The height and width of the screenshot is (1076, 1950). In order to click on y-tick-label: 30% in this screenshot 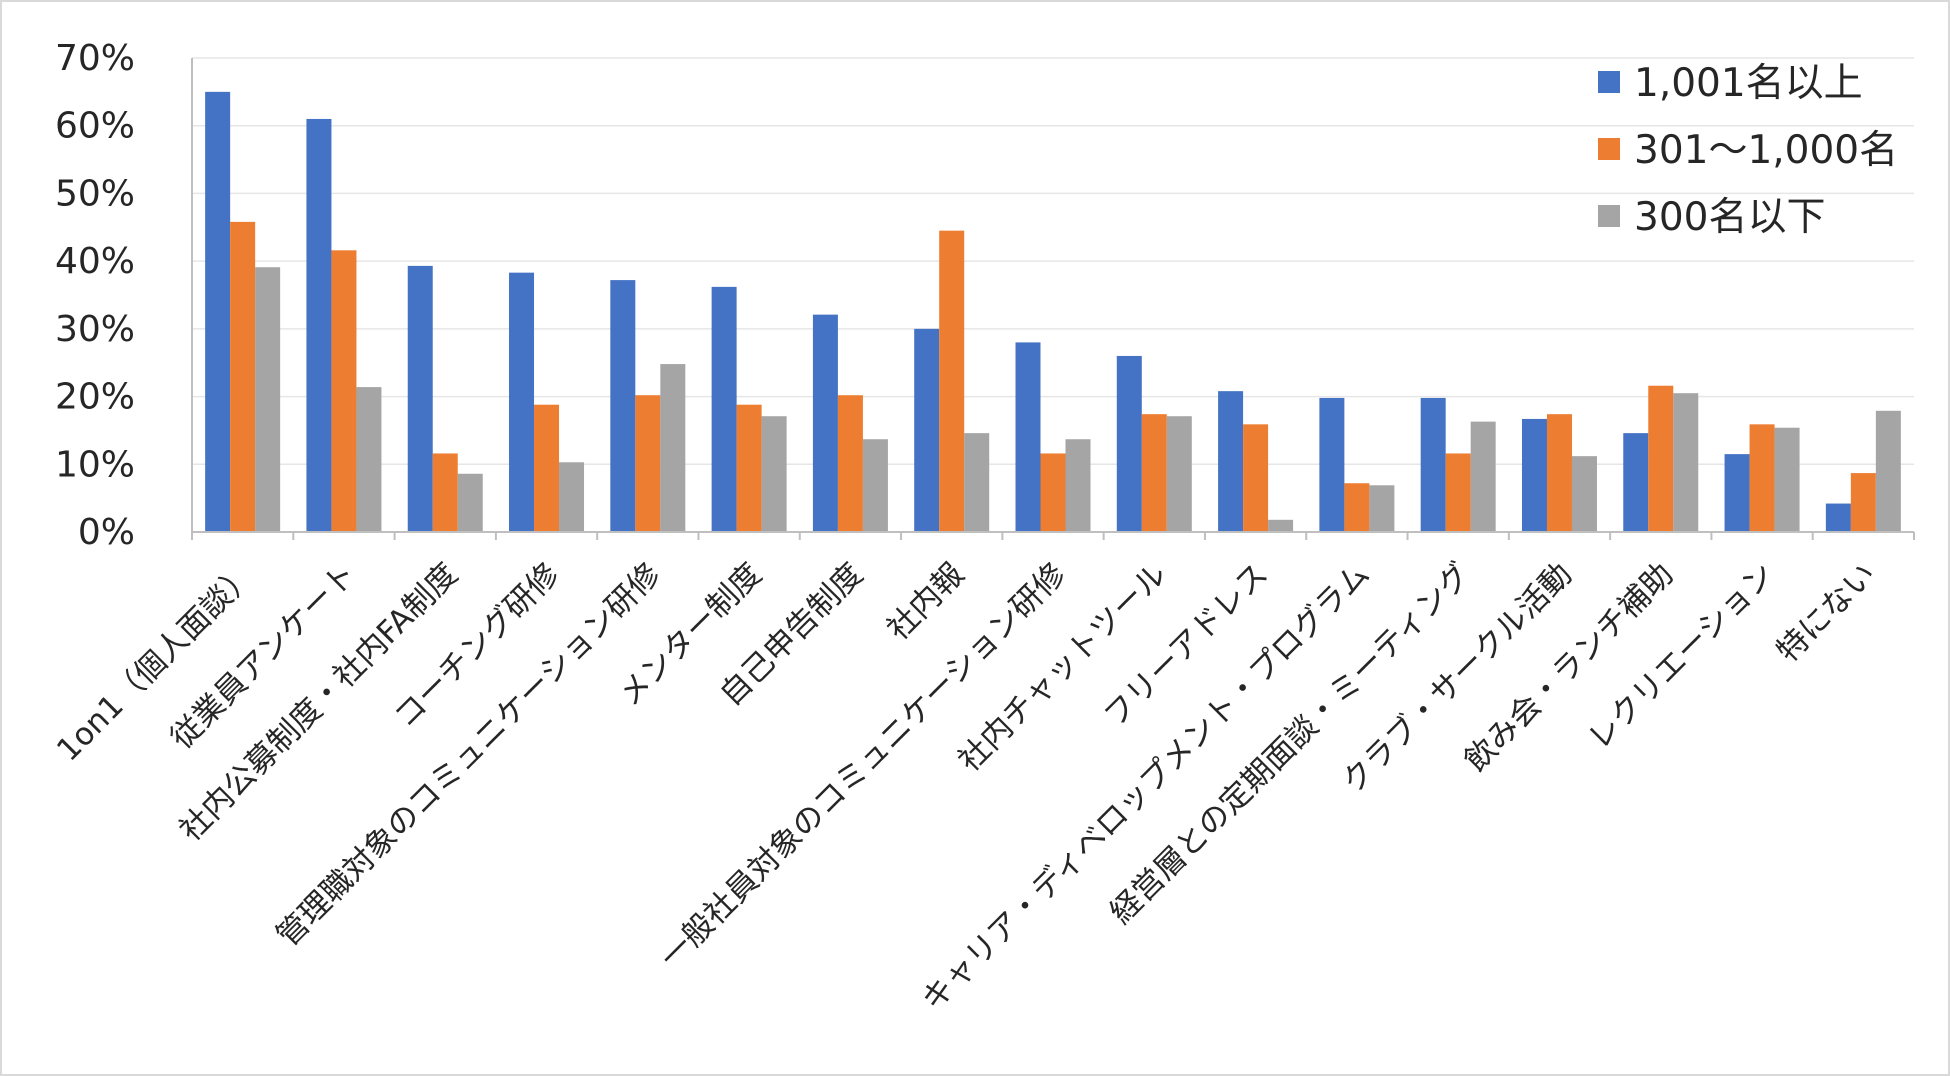, I will do `click(95, 329)`.